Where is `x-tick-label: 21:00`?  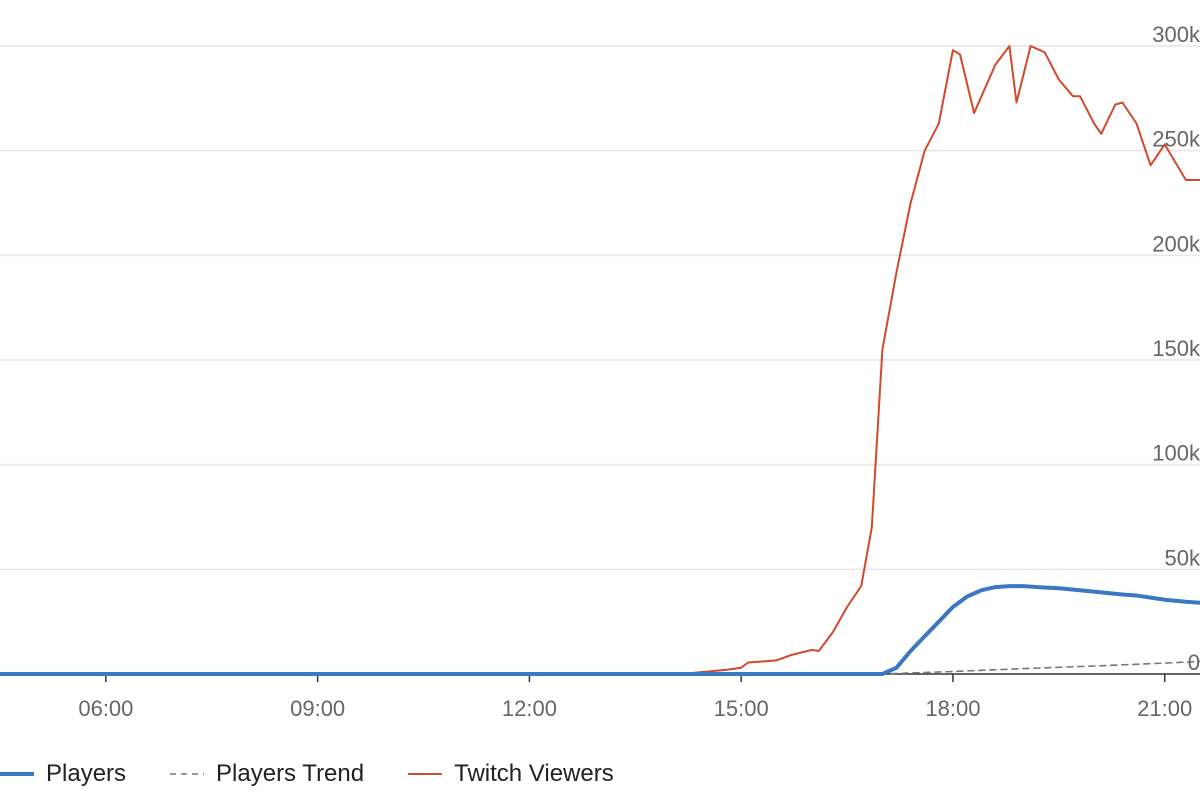 x-tick-label: 21:00 is located at coordinates (1164, 708).